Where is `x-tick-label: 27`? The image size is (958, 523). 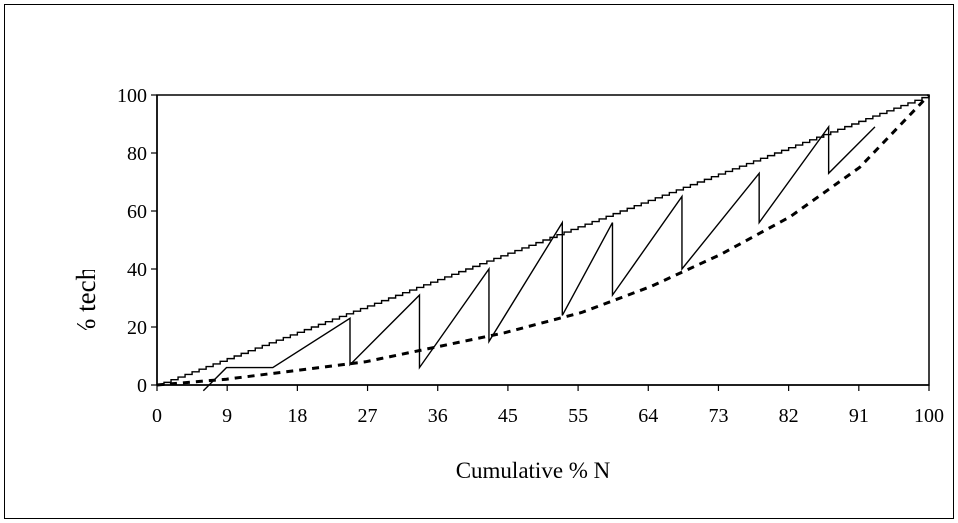 x-tick-label: 27 is located at coordinates (368, 416).